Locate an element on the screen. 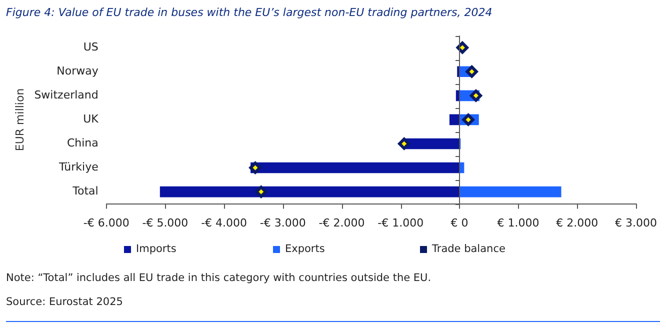  y-tick-label: US is located at coordinates (90, 47).